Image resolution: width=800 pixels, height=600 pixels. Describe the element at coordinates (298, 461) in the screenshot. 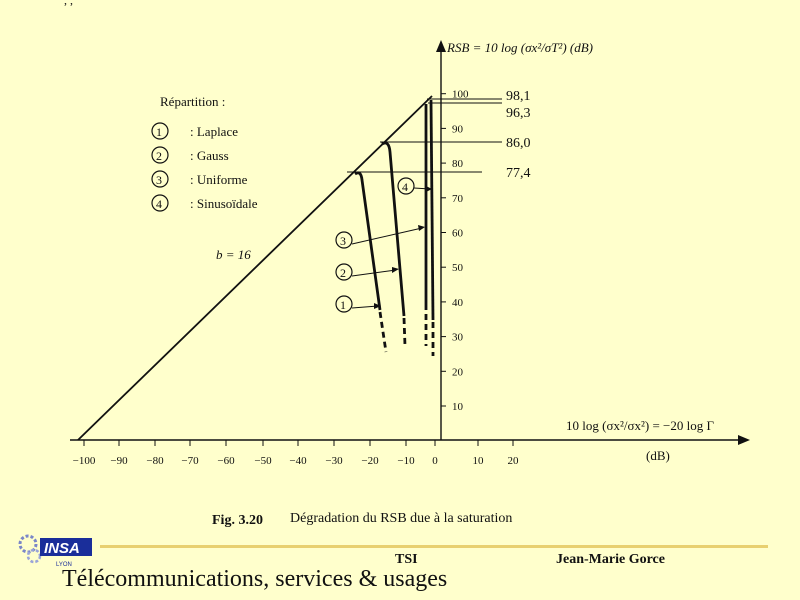

I see `x-tick-label: −40` at that location.